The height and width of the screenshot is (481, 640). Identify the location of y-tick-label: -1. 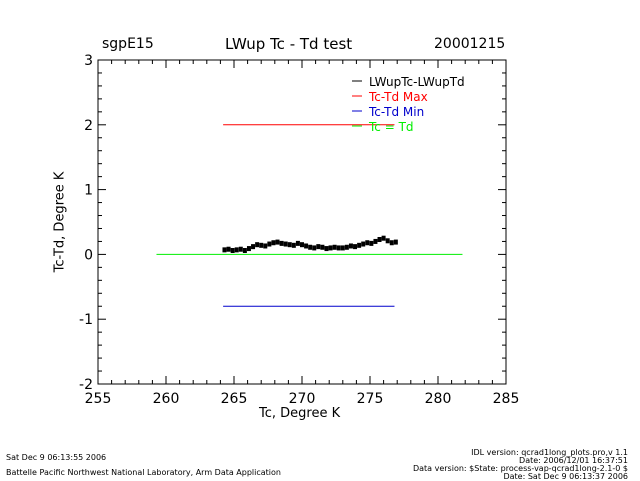
(86, 320).